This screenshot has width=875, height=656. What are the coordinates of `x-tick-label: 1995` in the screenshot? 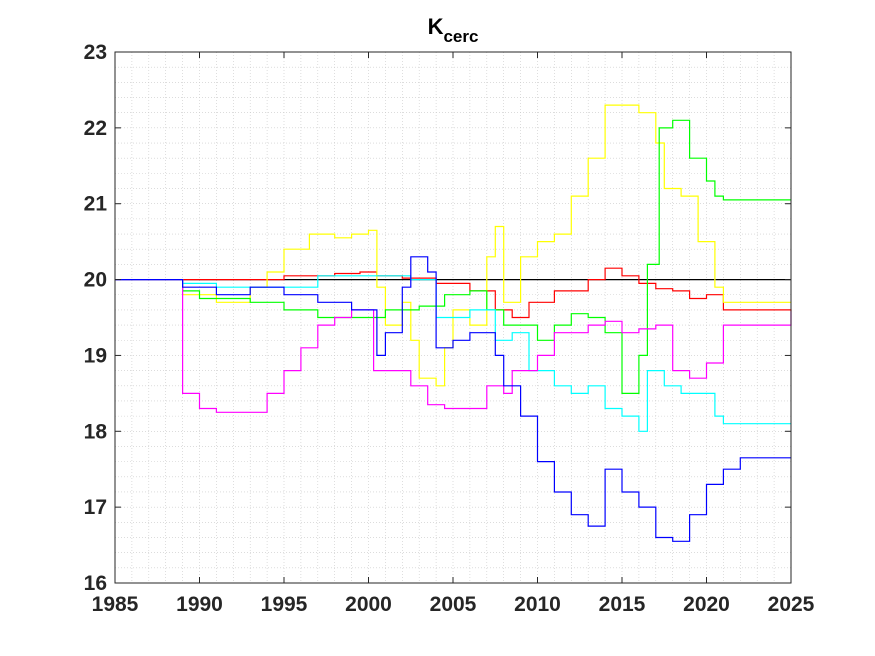 It's located at (284, 604).